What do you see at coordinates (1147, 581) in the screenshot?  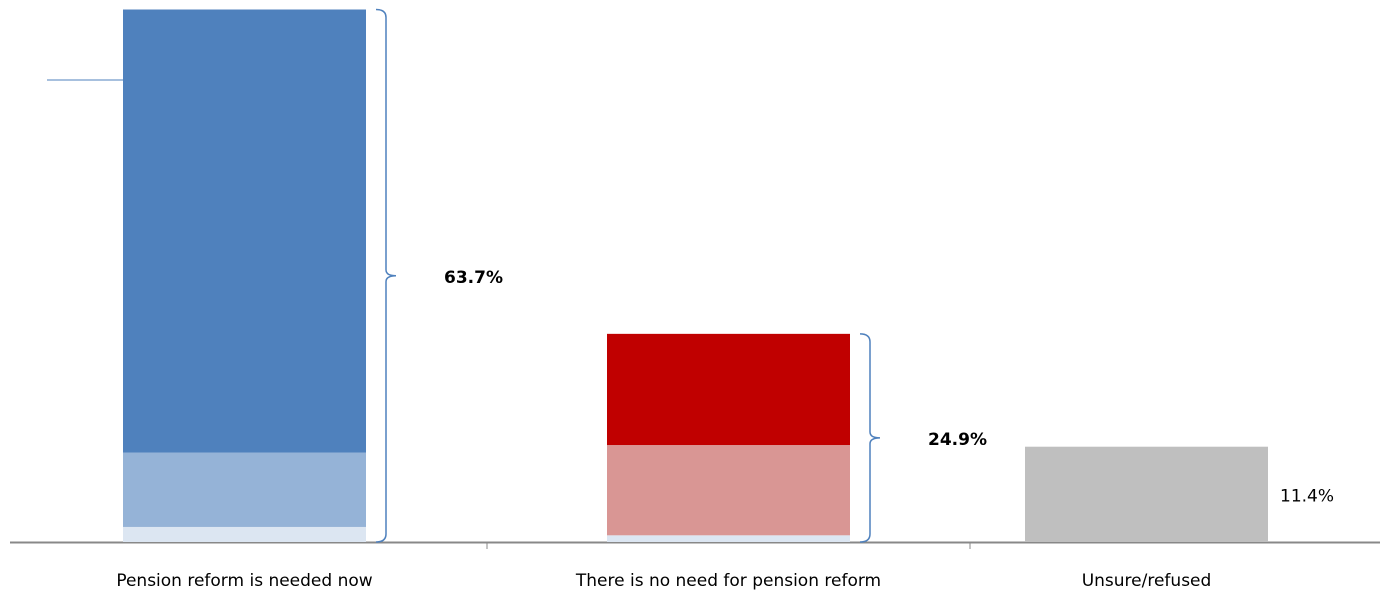 I see `x-tick-label: Unsure/refused` at bounding box center [1147, 581].